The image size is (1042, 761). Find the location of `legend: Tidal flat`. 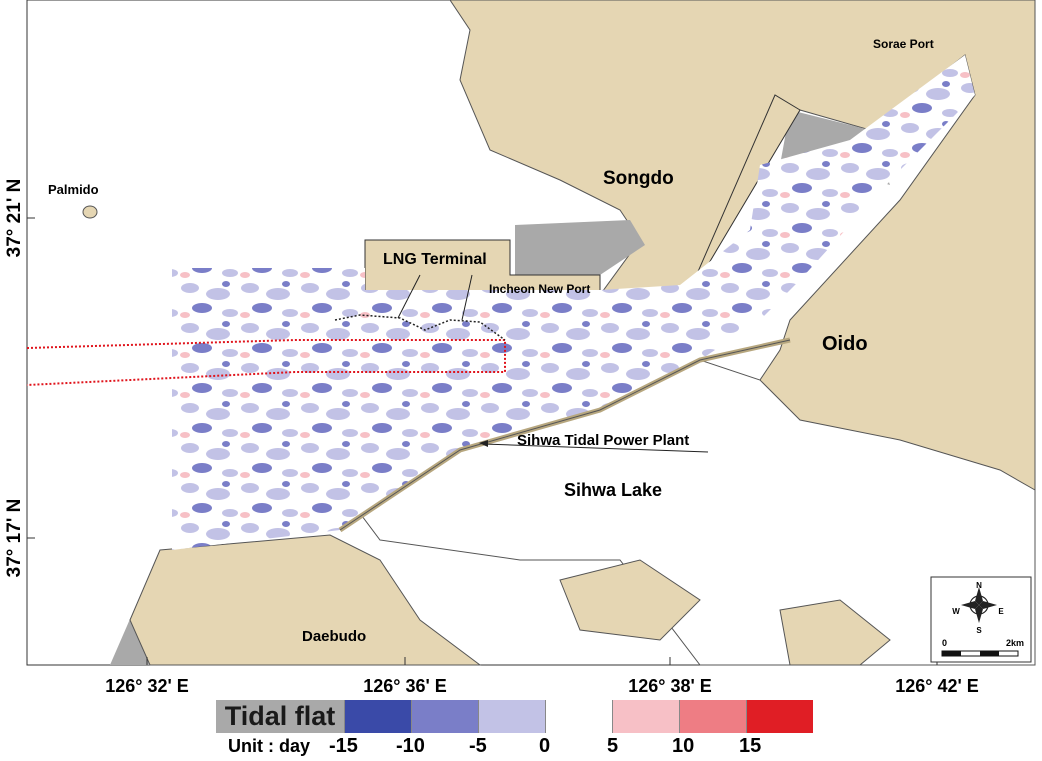

legend: Tidal flat is located at coordinates (514, 716).